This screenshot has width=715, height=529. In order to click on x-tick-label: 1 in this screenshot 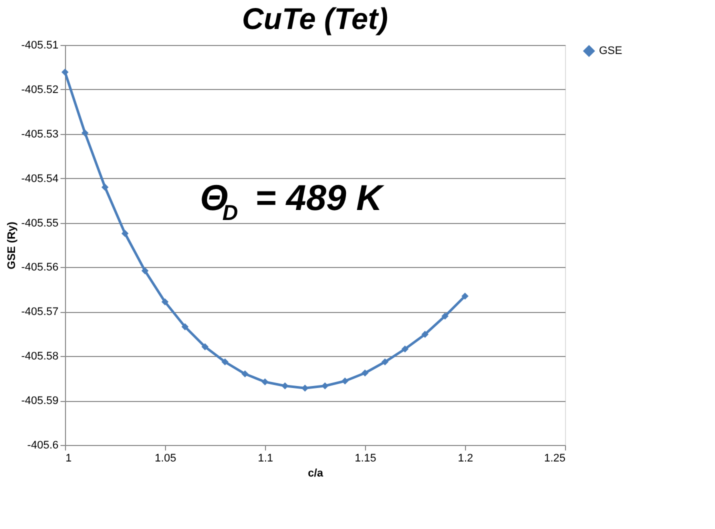, I will do `click(69, 458)`.